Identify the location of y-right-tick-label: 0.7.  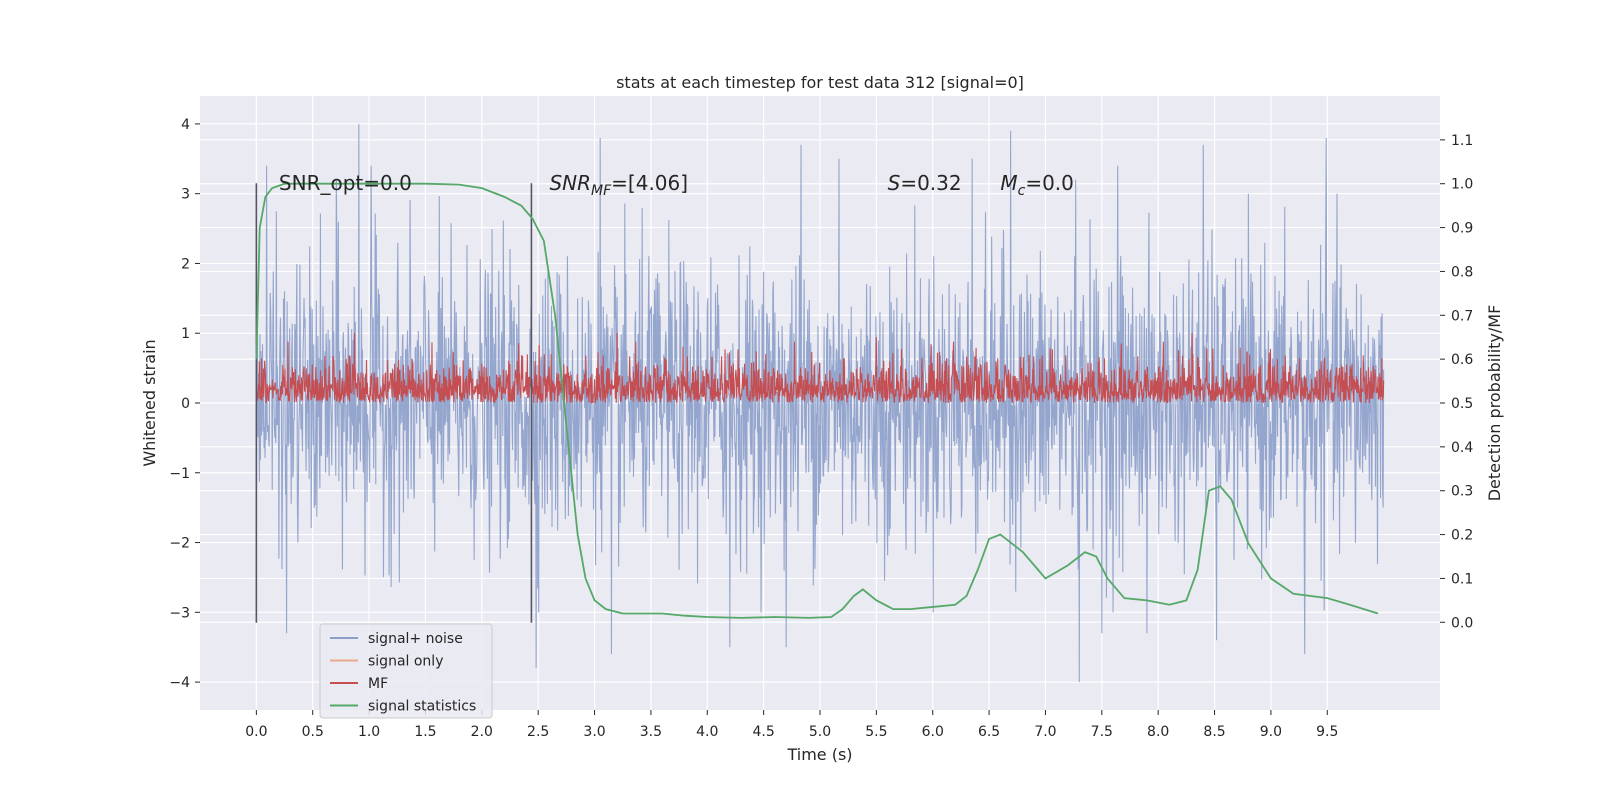
(1462, 316).